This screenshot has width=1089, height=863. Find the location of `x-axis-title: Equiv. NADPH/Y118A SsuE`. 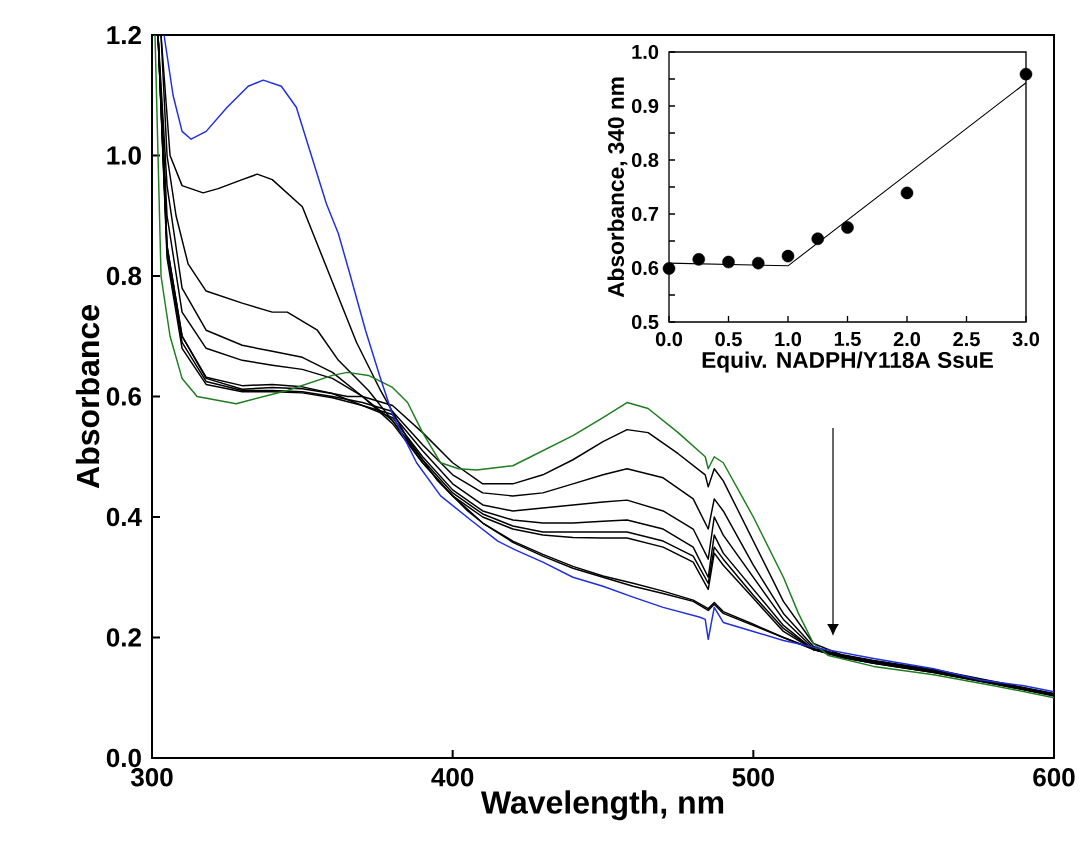

x-axis-title: Equiv. NADPH/Y118A SsuE is located at coordinates (847, 362).